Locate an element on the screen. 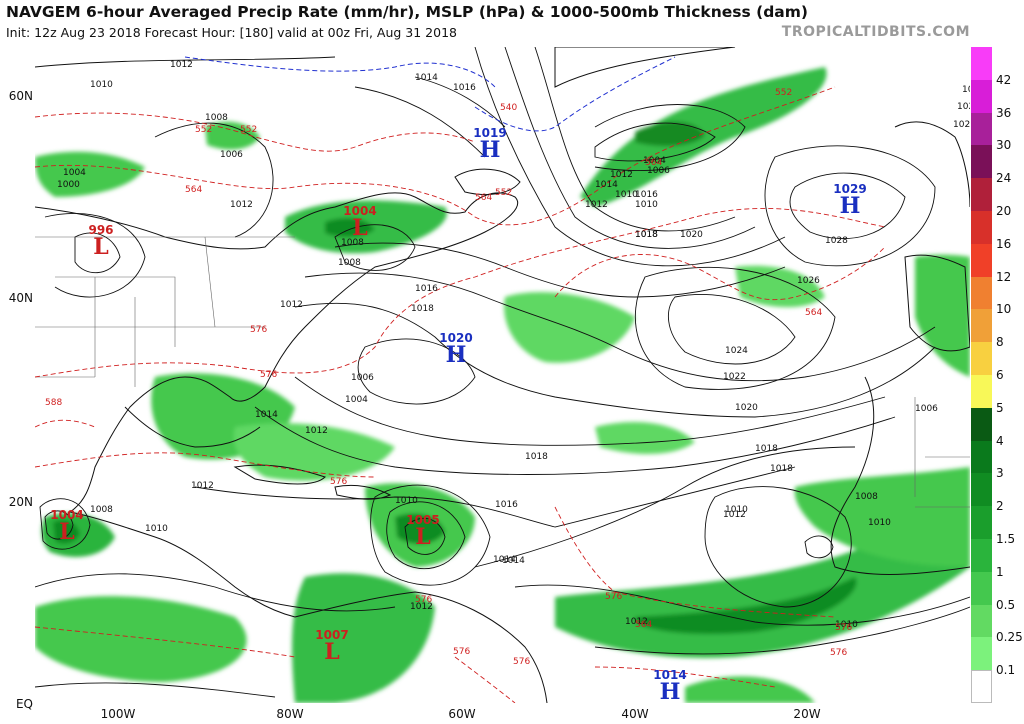 Image resolution: width=1024 pixels, height=724 pixels. lon-label-80w: 80W is located at coordinates (290, 714).